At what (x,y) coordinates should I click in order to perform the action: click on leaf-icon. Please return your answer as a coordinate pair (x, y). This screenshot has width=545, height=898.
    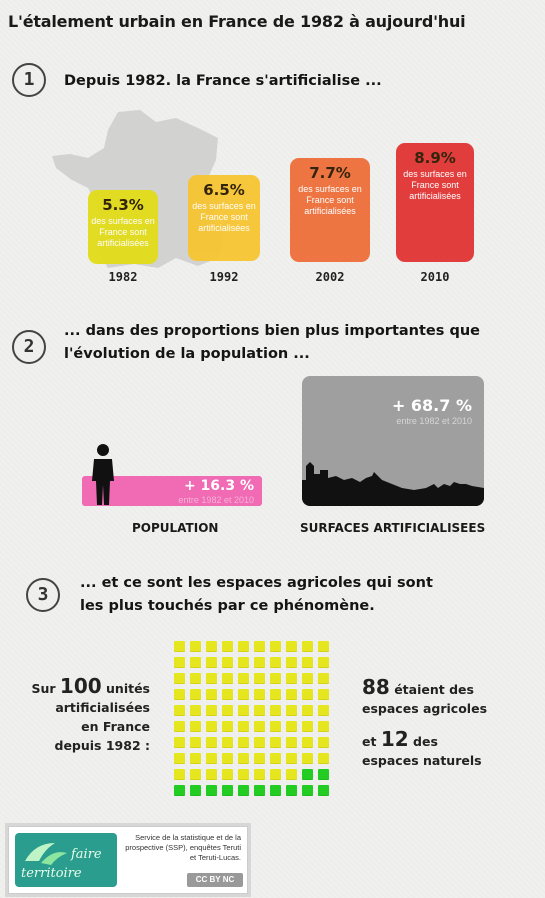
    Looking at the image, I should click on (46, 854).